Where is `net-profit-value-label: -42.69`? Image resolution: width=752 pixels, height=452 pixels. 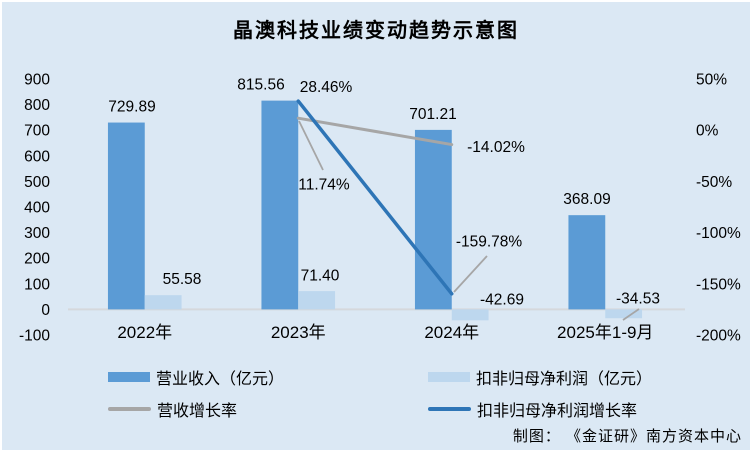 net-profit-value-label: -42.69 is located at coordinates (502, 300).